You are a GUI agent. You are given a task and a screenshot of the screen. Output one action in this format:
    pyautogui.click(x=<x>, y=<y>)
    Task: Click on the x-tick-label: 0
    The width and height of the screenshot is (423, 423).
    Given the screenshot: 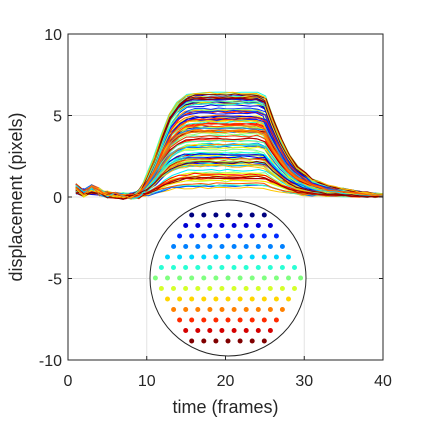 What is the action you would take?
    pyautogui.click(x=68, y=381)
    